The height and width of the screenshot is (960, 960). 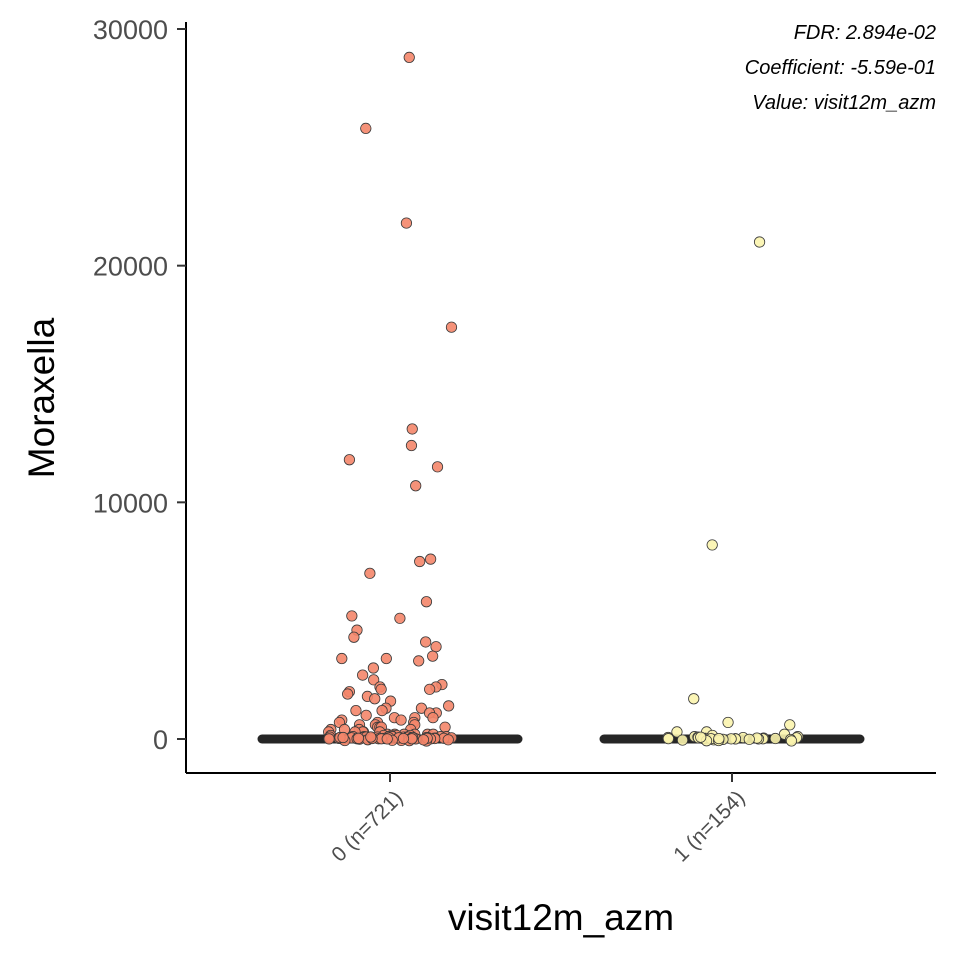 I want to click on x-tick-label: 0 (n=721), so click(x=367, y=826).